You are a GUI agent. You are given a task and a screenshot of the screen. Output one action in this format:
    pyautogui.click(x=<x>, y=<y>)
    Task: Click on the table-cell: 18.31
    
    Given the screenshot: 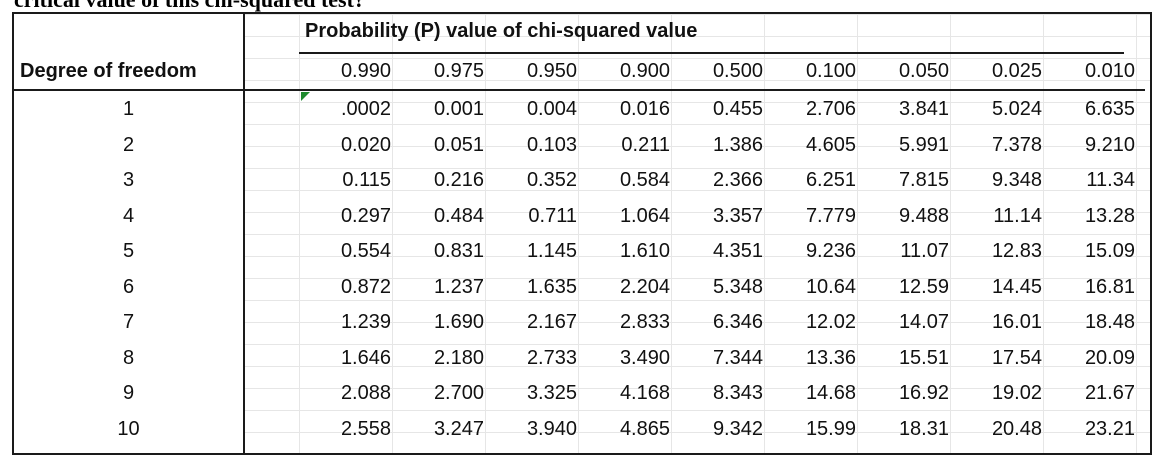 What is the action you would take?
    pyautogui.click(x=923, y=428)
    